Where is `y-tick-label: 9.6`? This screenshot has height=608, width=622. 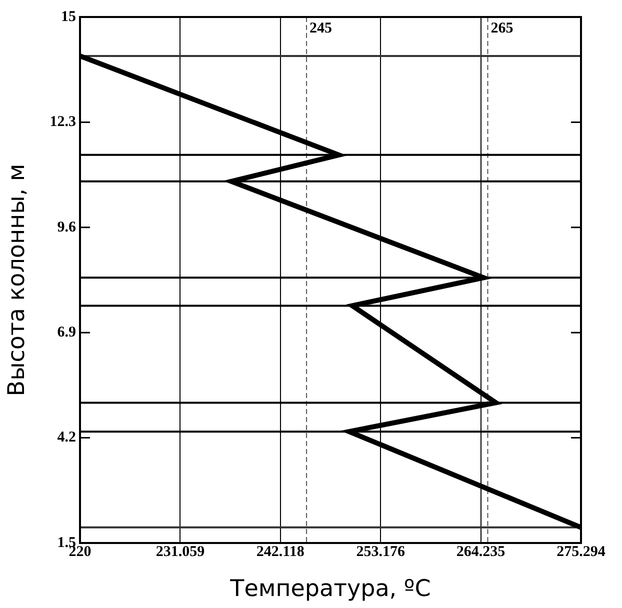
y-tick-label: 9.6 is located at coordinates (66, 227).